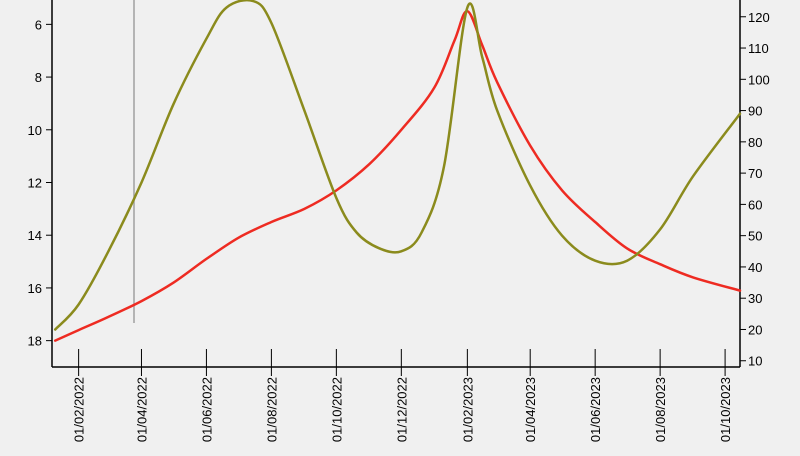  Describe the element at coordinates (467, 409) in the screenshot. I see `x-tick-label: 01/02/2023` at that location.